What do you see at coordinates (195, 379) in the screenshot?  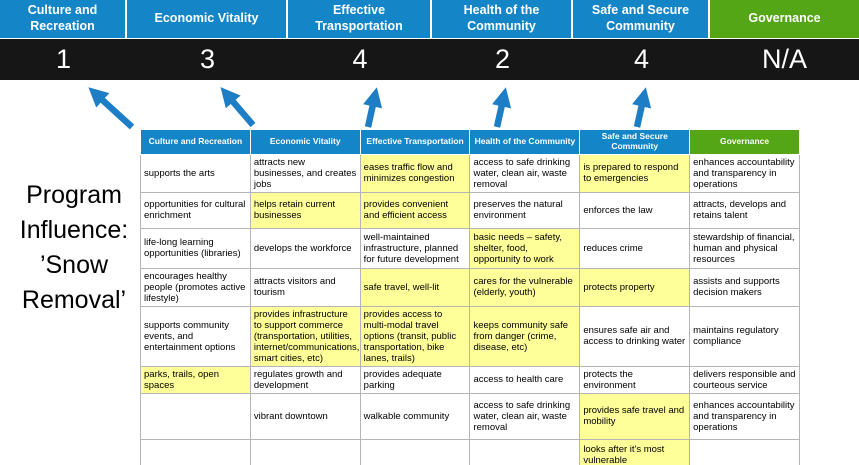 I see `matrix-cell-highlighted: parks, trails, open spaces` at bounding box center [195, 379].